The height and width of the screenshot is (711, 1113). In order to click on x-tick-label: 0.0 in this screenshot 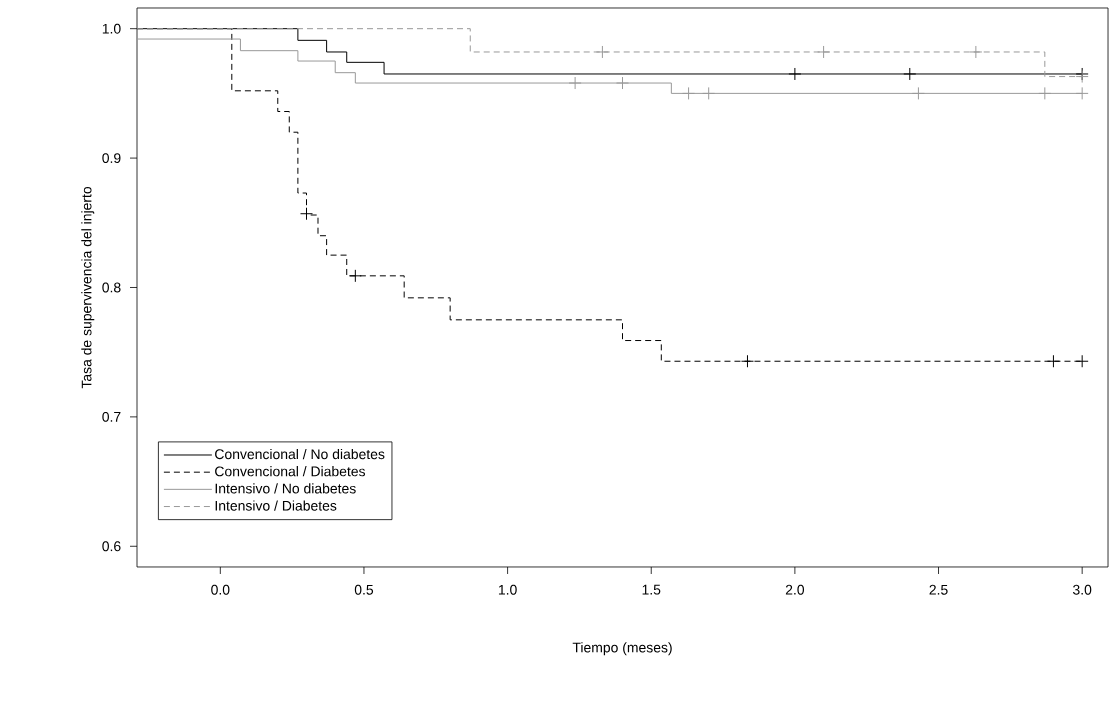, I will do `click(220, 589)`.